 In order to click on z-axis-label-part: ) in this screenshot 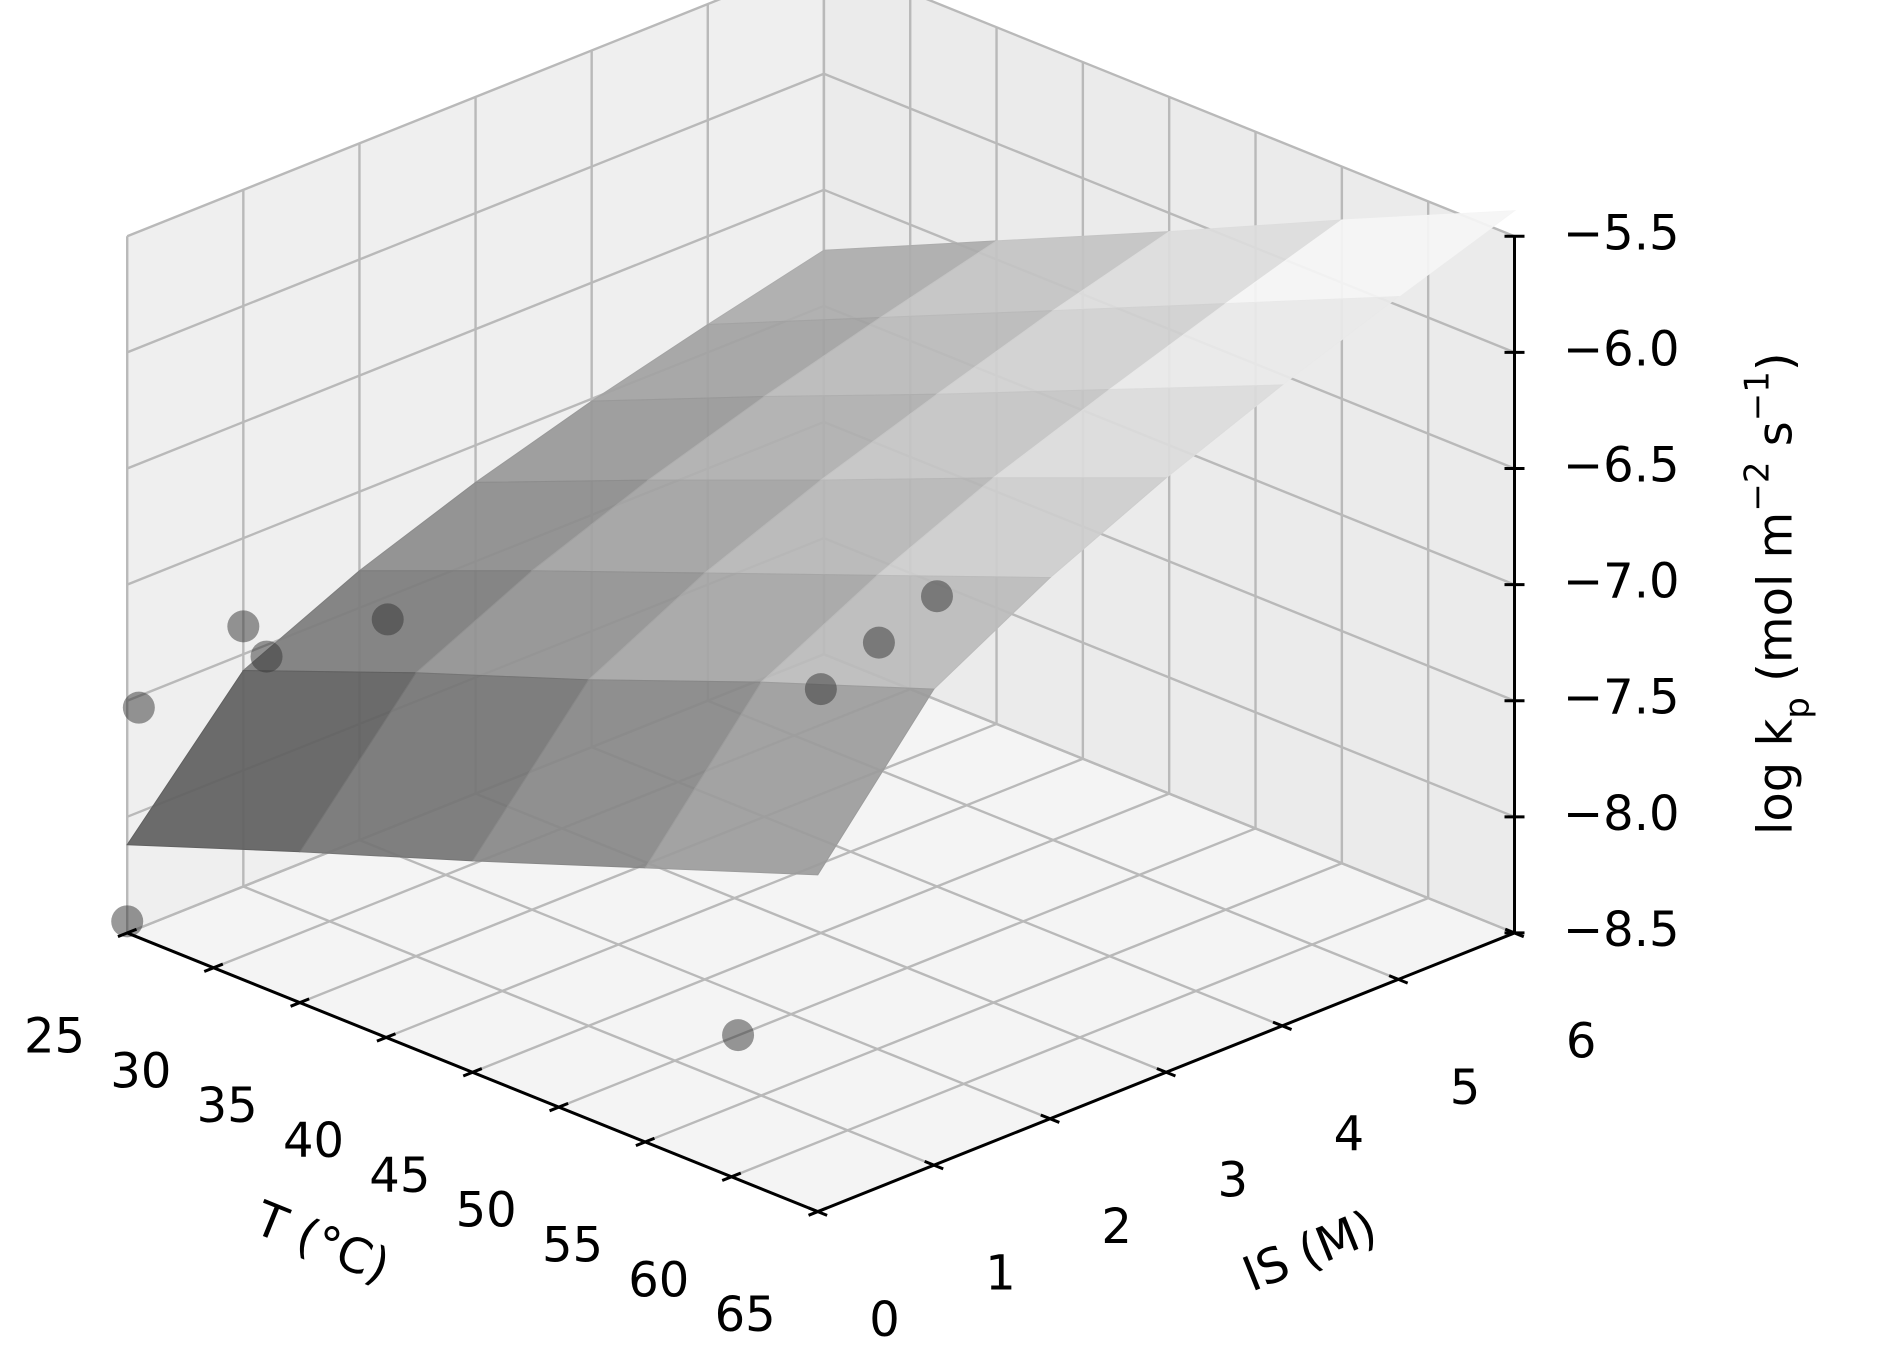, I will do `click(1776, 361)`.